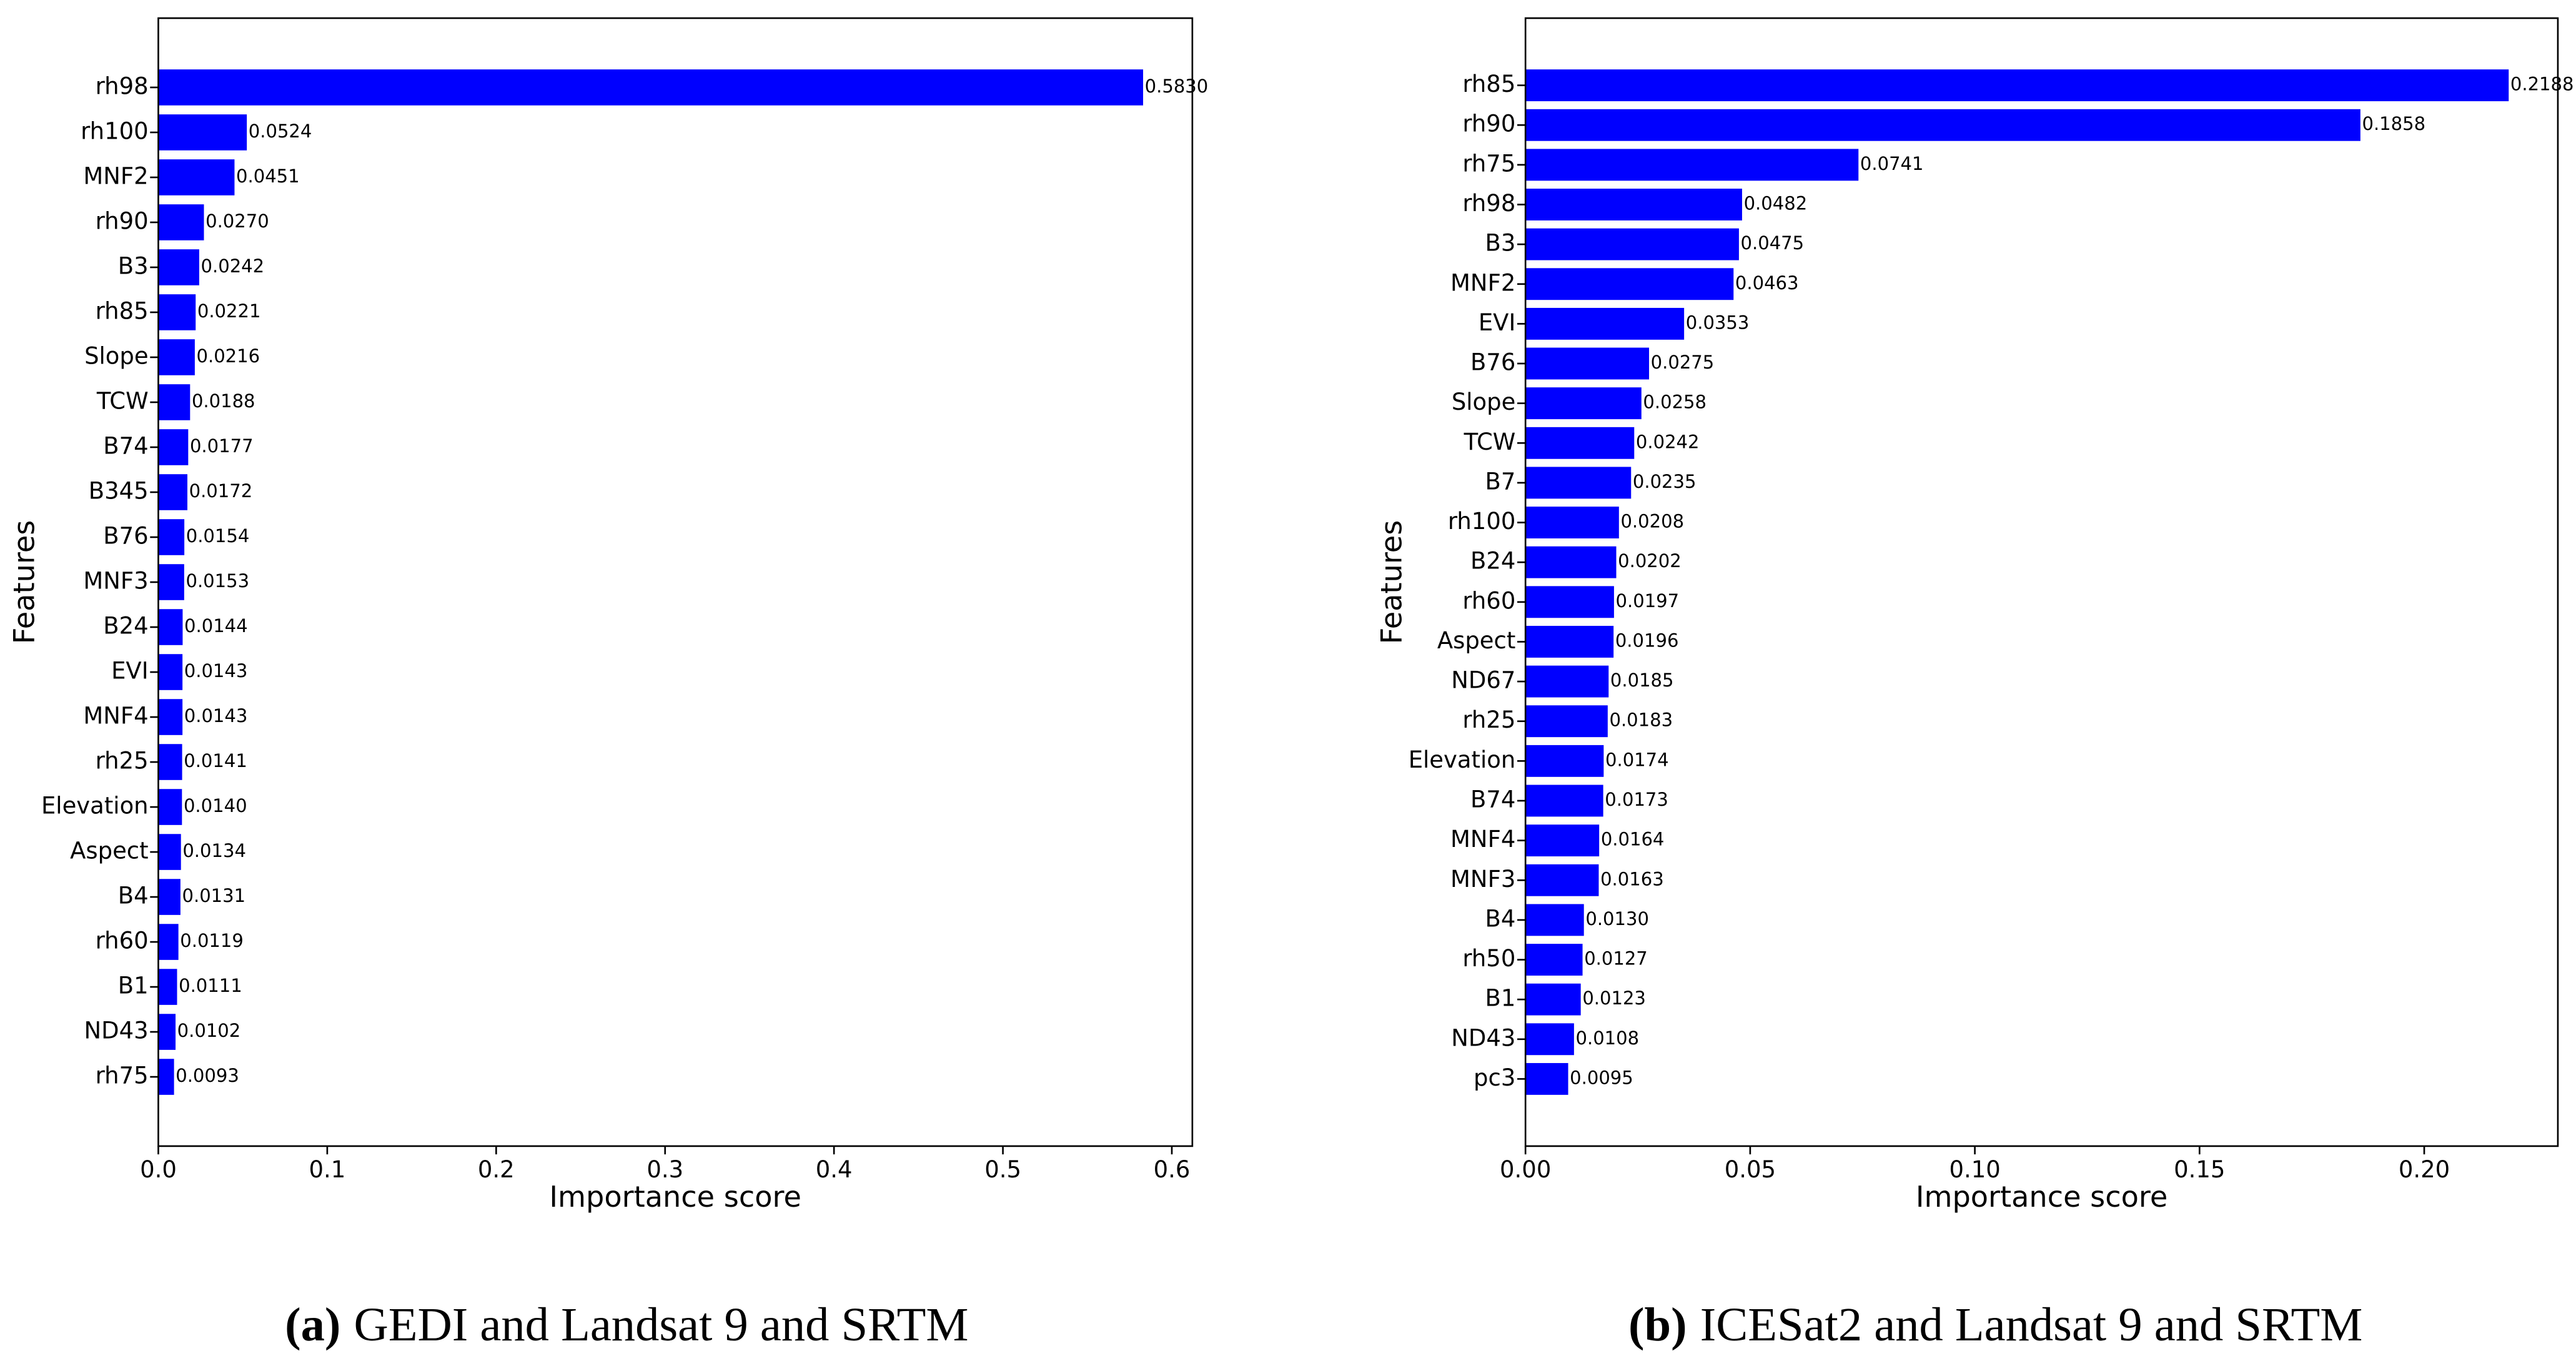  What do you see at coordinates (1500, 999) in the screenshot?
I see `y-tick-label: B1` at bounding box center [1500, 999].